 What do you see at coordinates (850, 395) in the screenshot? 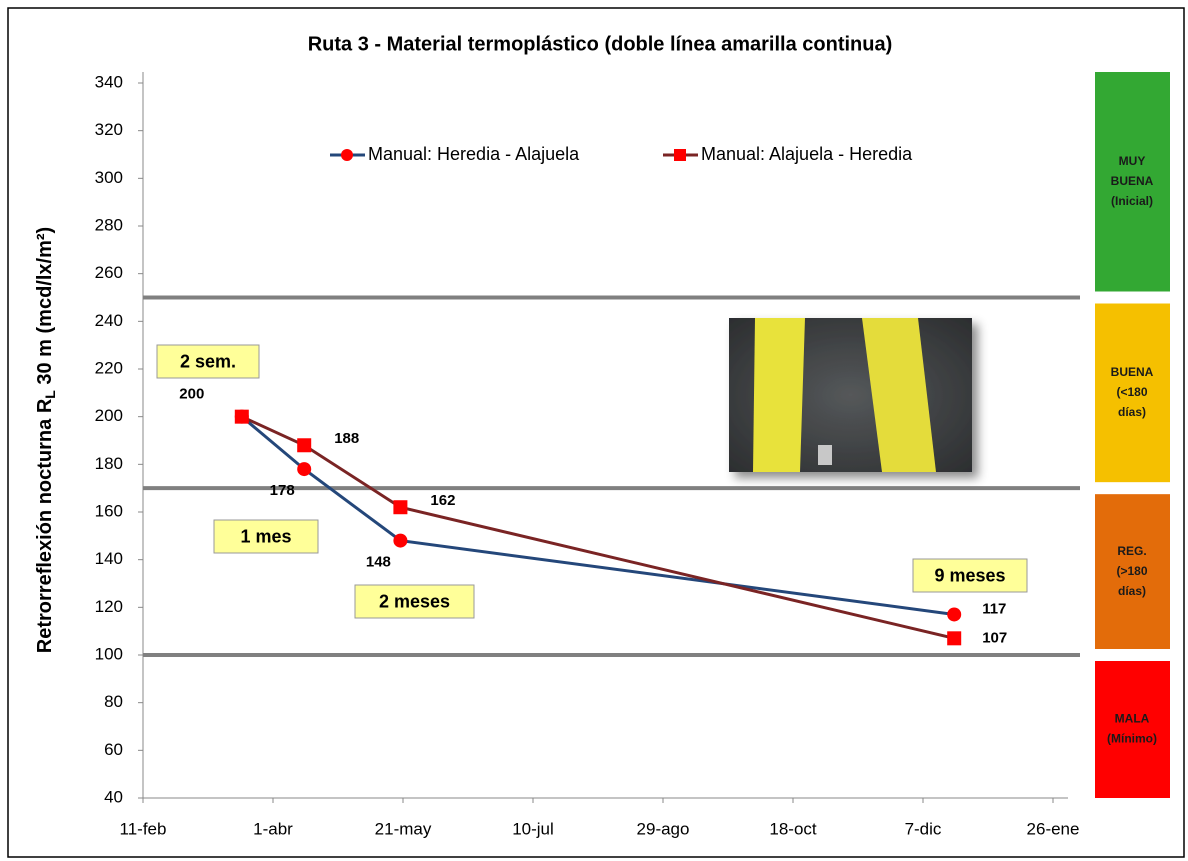
I see `photo` at bounding box center [850, 395].